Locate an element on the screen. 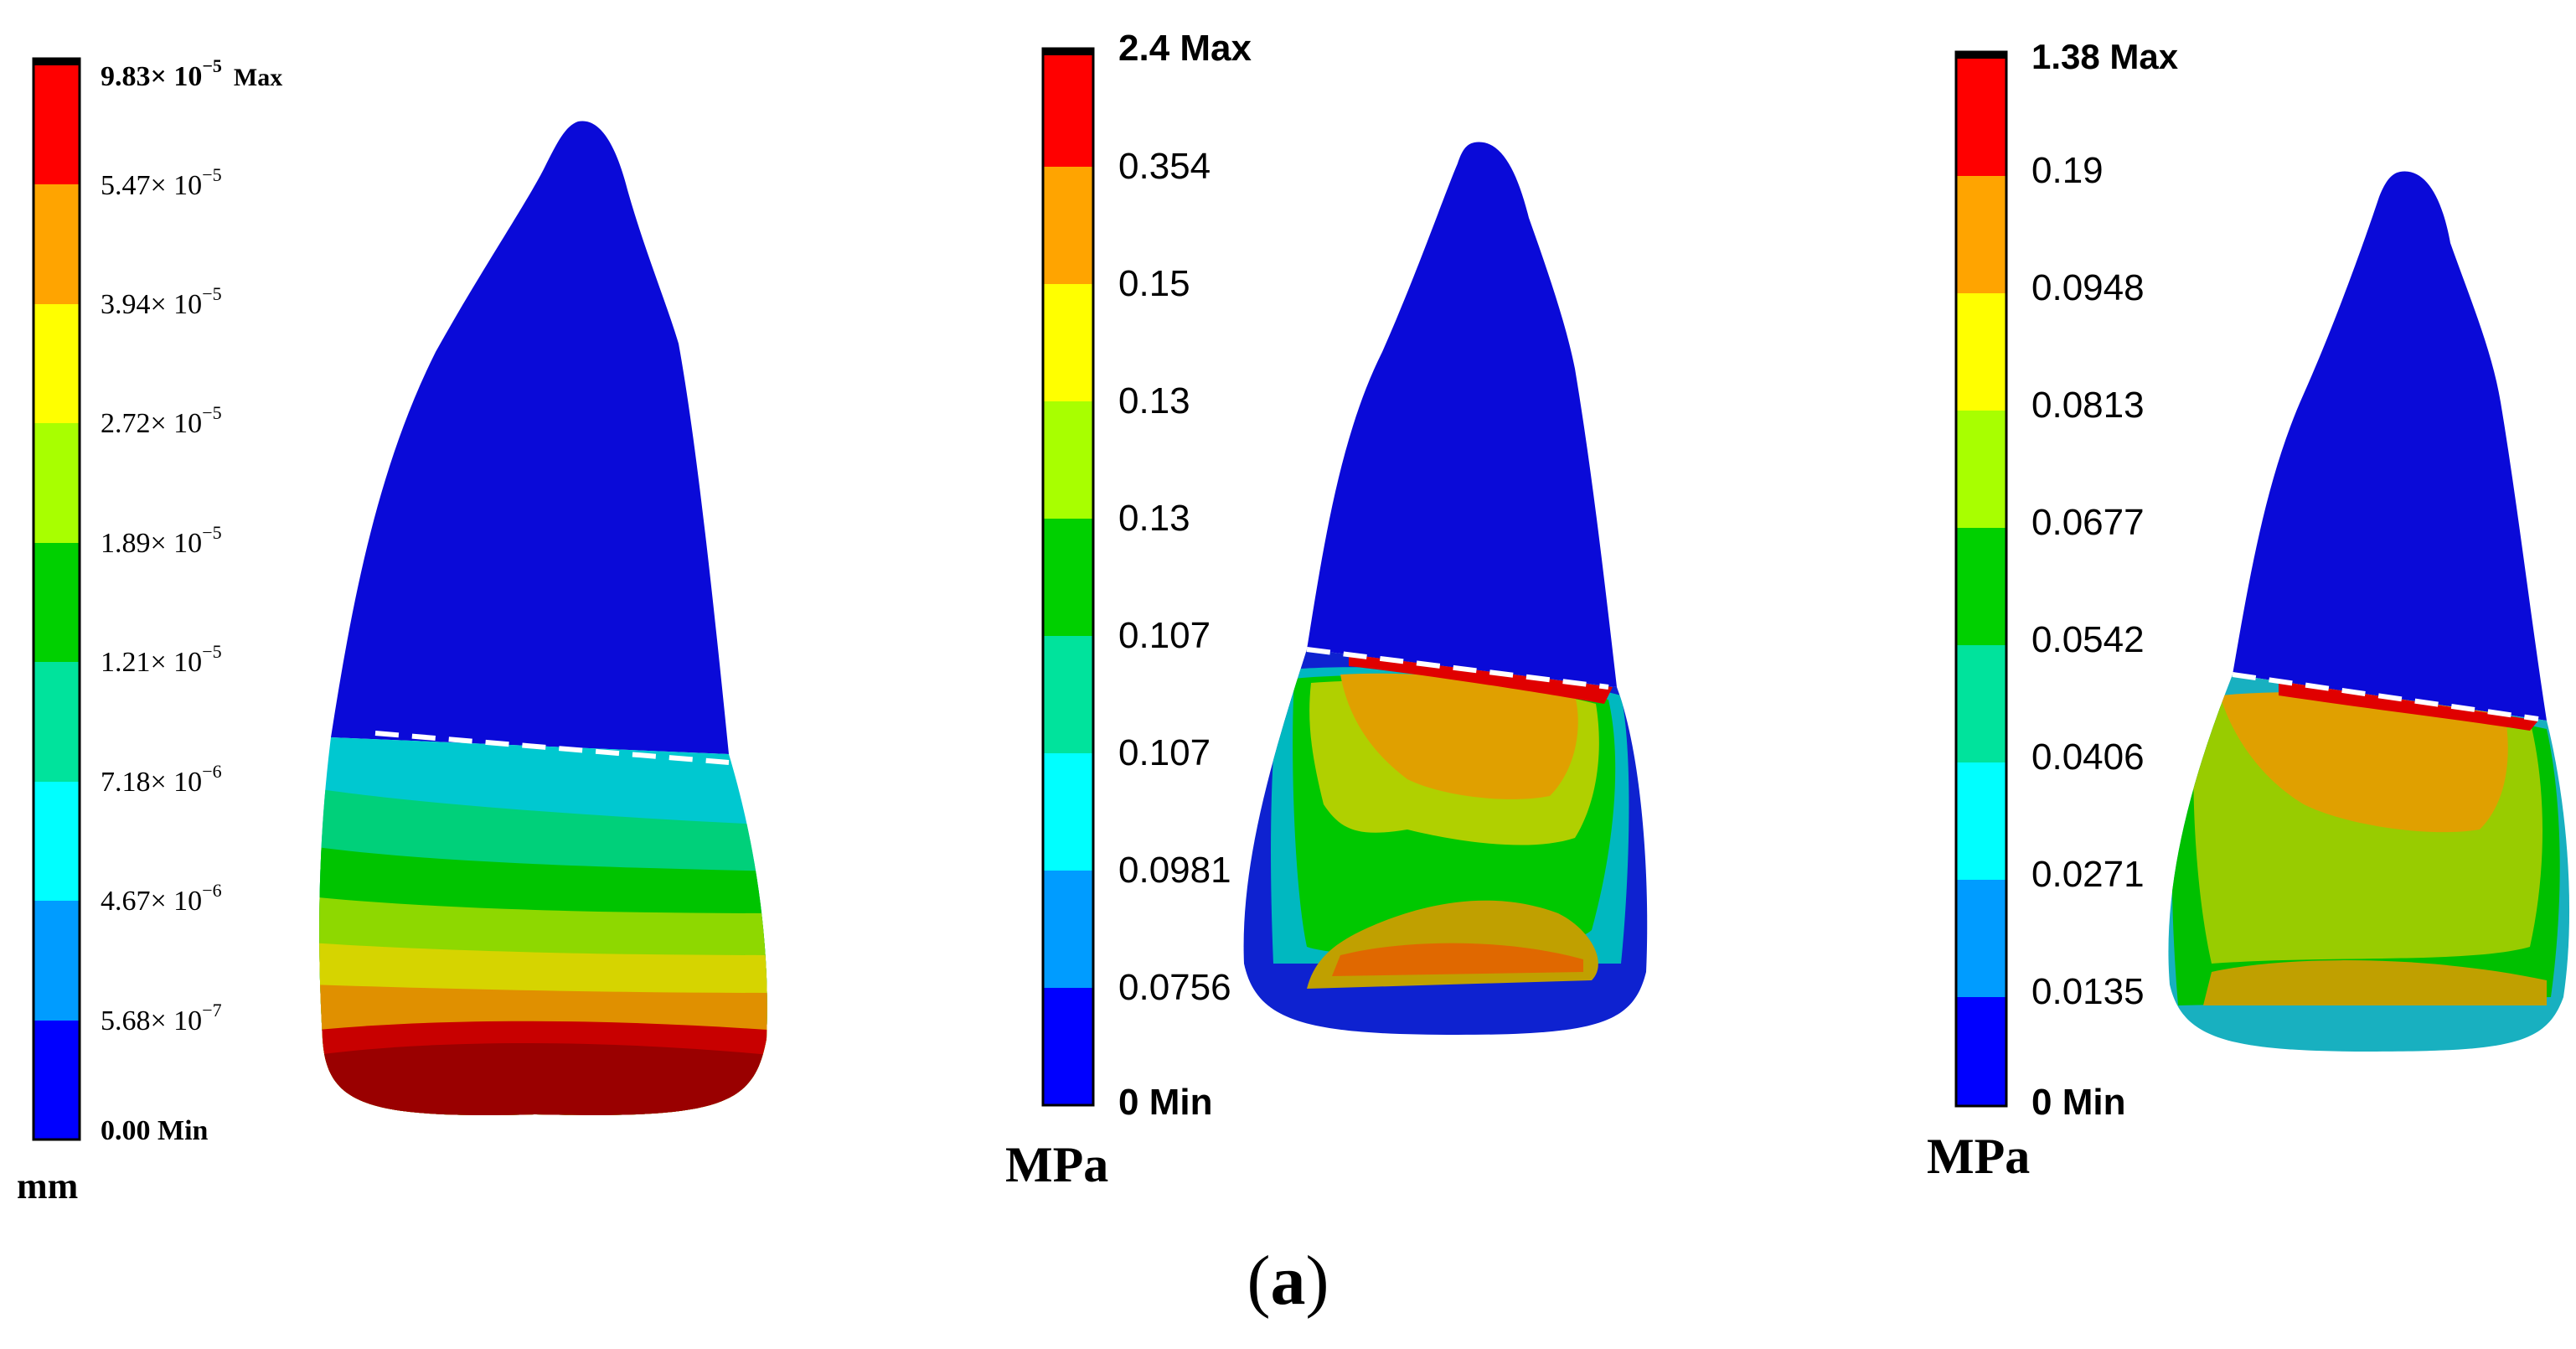  legend-bar-displacement is located at coordinates (56, 599).